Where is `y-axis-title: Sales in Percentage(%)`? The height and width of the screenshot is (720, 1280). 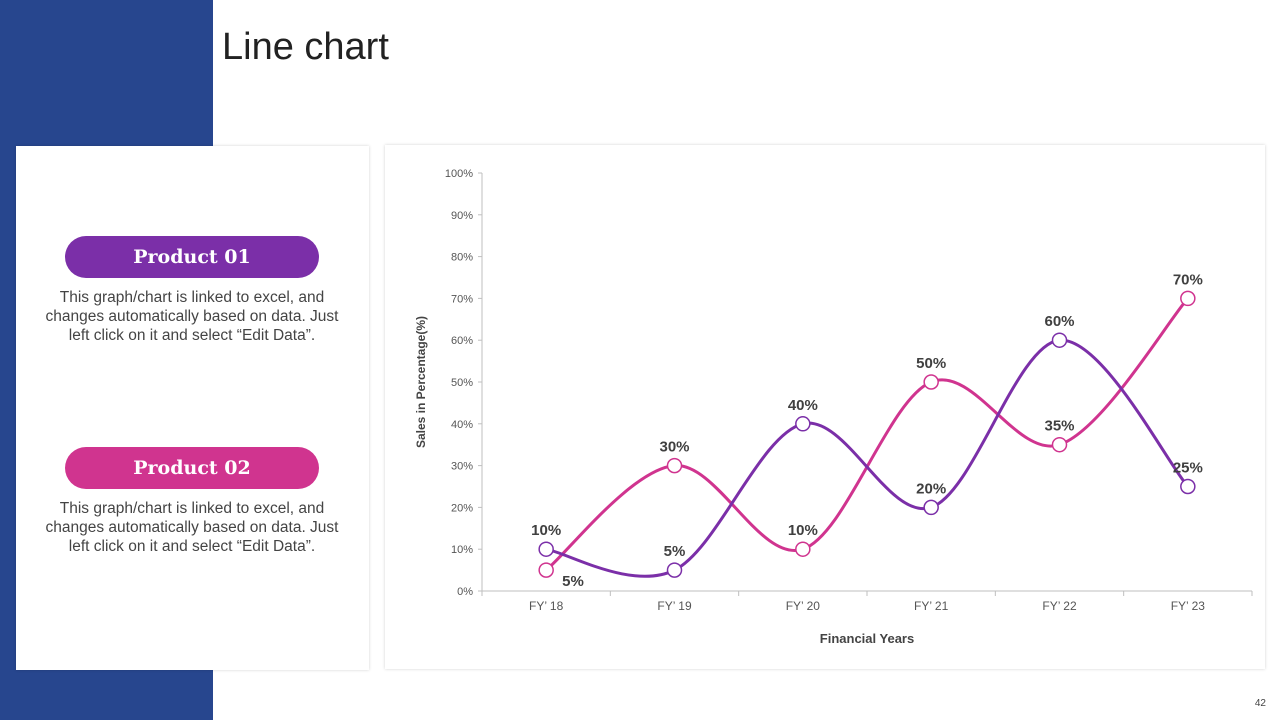 y-axis-title: Sales in Percentage(%) is located at coordinates (421, 382).